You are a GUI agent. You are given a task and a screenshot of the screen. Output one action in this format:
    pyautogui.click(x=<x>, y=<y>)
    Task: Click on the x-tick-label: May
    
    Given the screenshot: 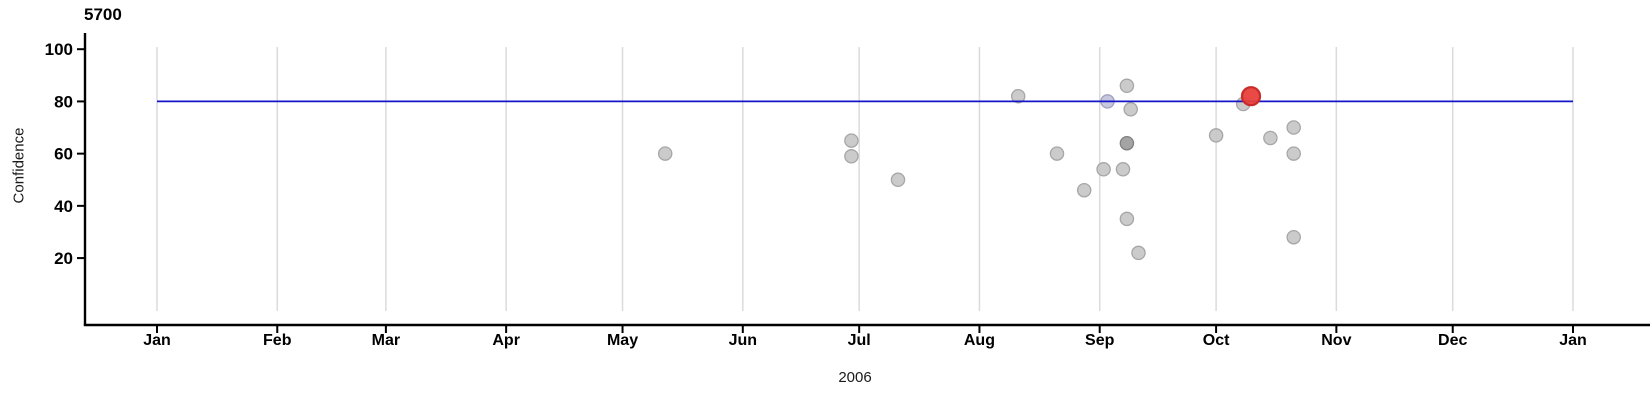 What is the action you would take?
    pyautogui.click(x=622, y=340)
    